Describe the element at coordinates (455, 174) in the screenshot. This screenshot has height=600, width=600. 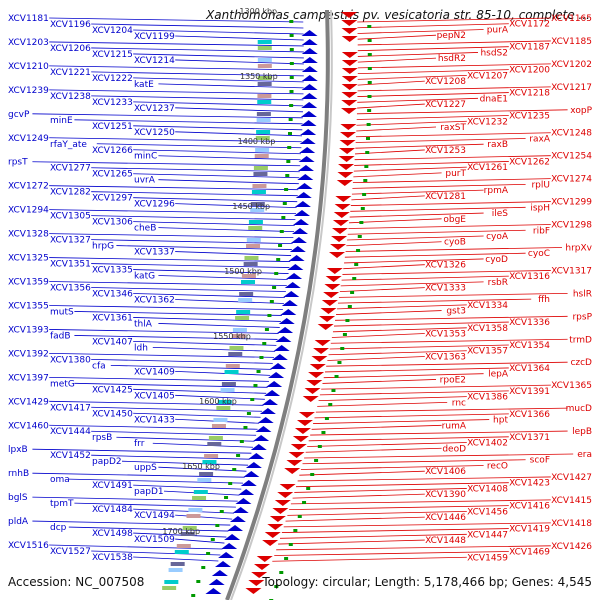
I see `right-gene-label: purT` at that location.